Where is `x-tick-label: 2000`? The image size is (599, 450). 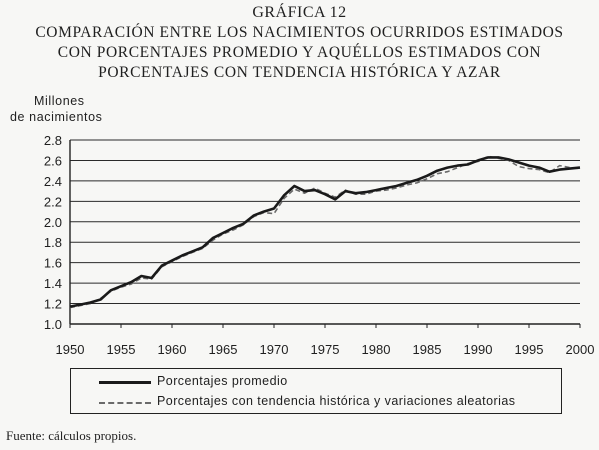
x-tick-label: 2000 is located at coordinates (580, 349).